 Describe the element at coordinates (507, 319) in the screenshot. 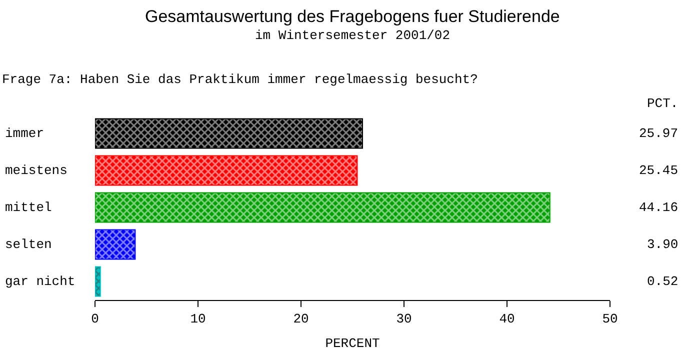

I see `x-tick-label: 40` at that location.